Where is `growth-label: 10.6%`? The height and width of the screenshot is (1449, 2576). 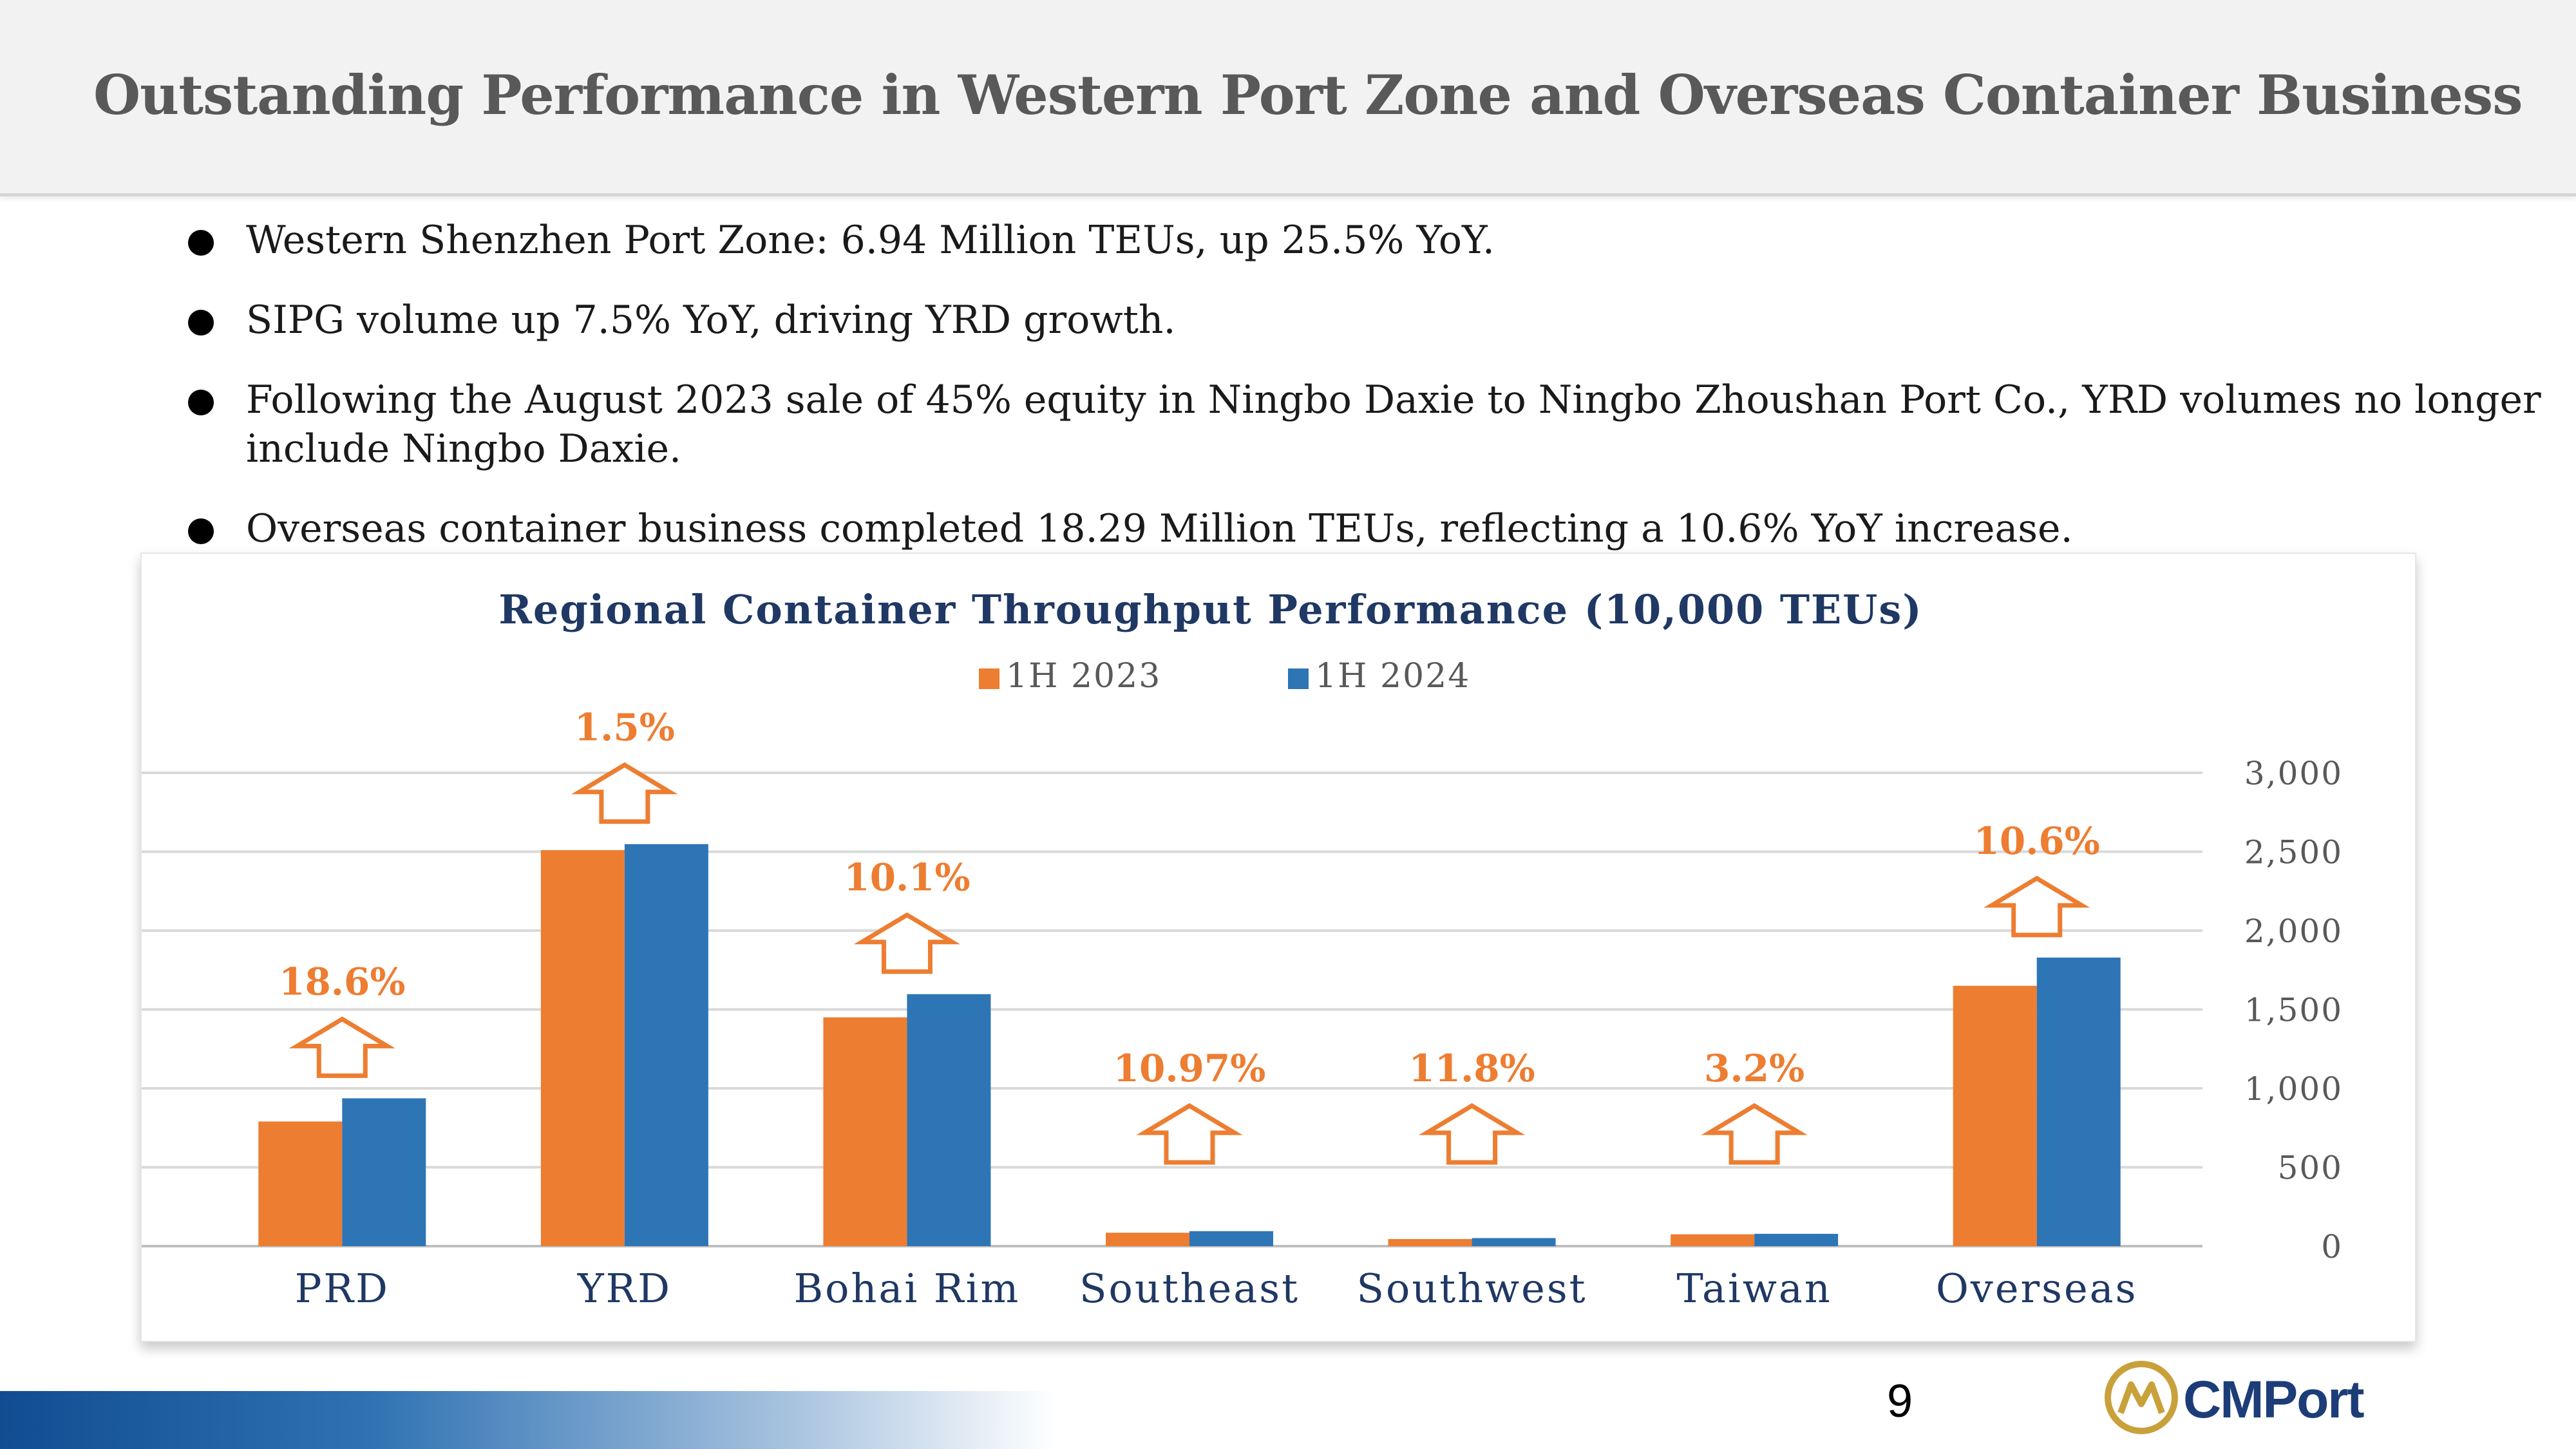 growth-label: 10.6% is located at coordinates (2037, 841).